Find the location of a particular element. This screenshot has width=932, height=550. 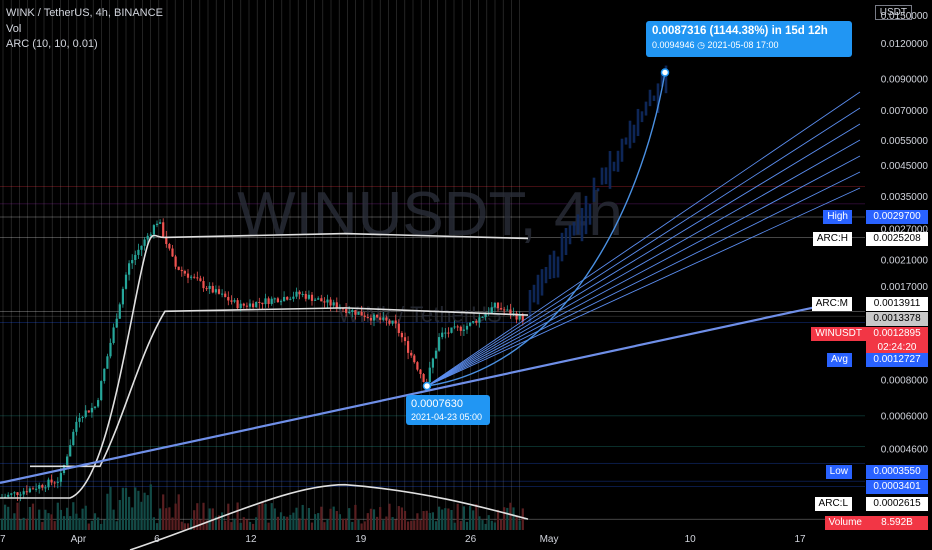

time-tick-label: Apr is located at coordinates (79, 539).